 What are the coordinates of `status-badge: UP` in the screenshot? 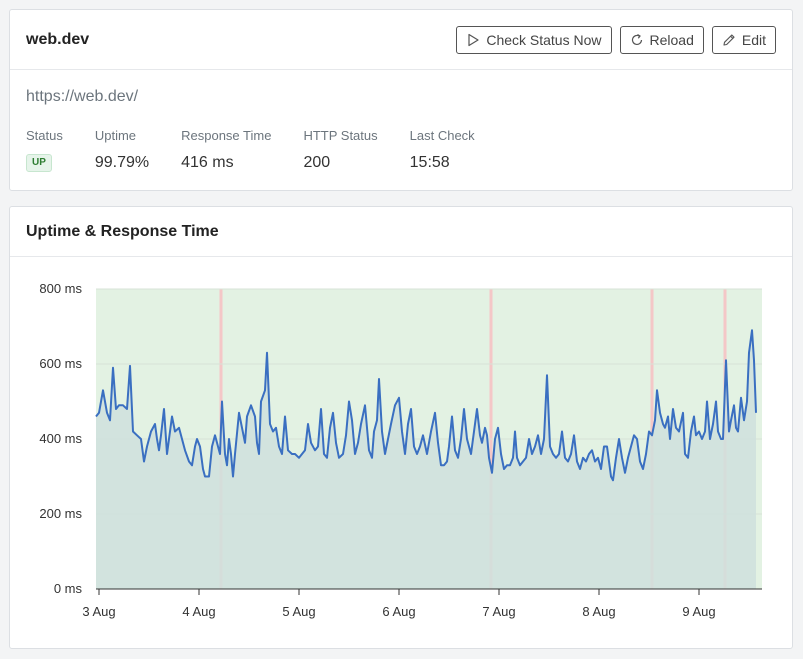 It's located at (39, 163).